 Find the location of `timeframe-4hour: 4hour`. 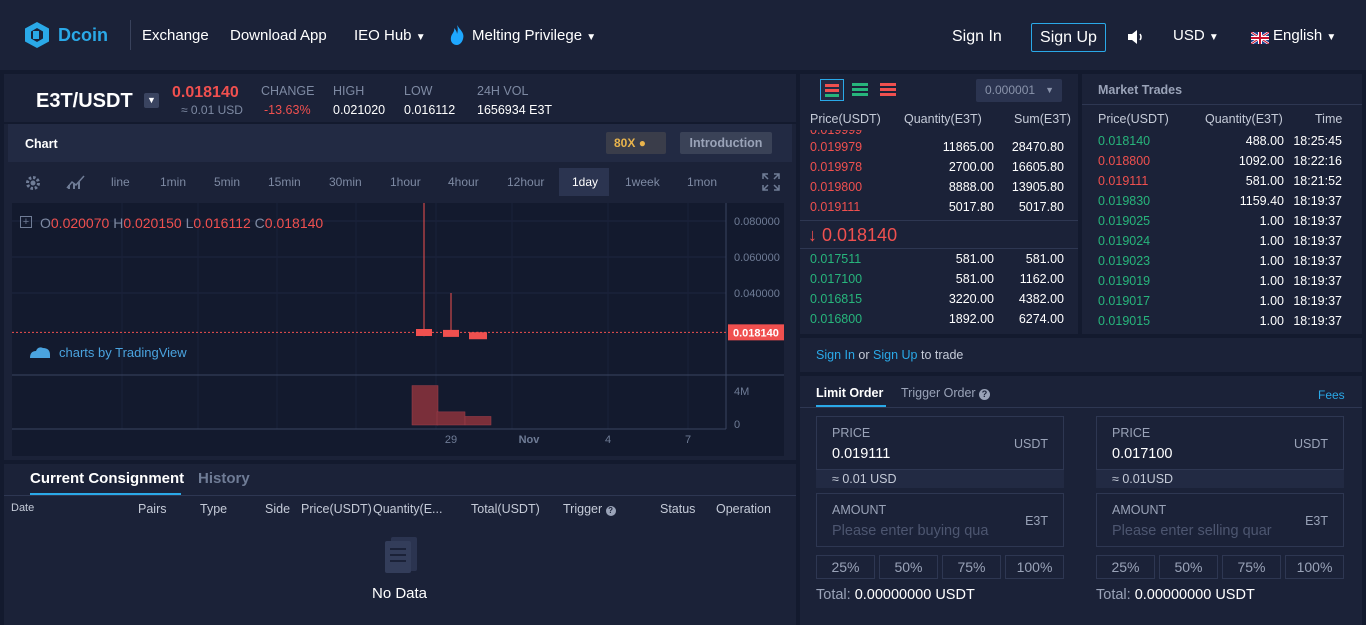

timeframe-4hour: 4hour is located at coordinates (463, 182).